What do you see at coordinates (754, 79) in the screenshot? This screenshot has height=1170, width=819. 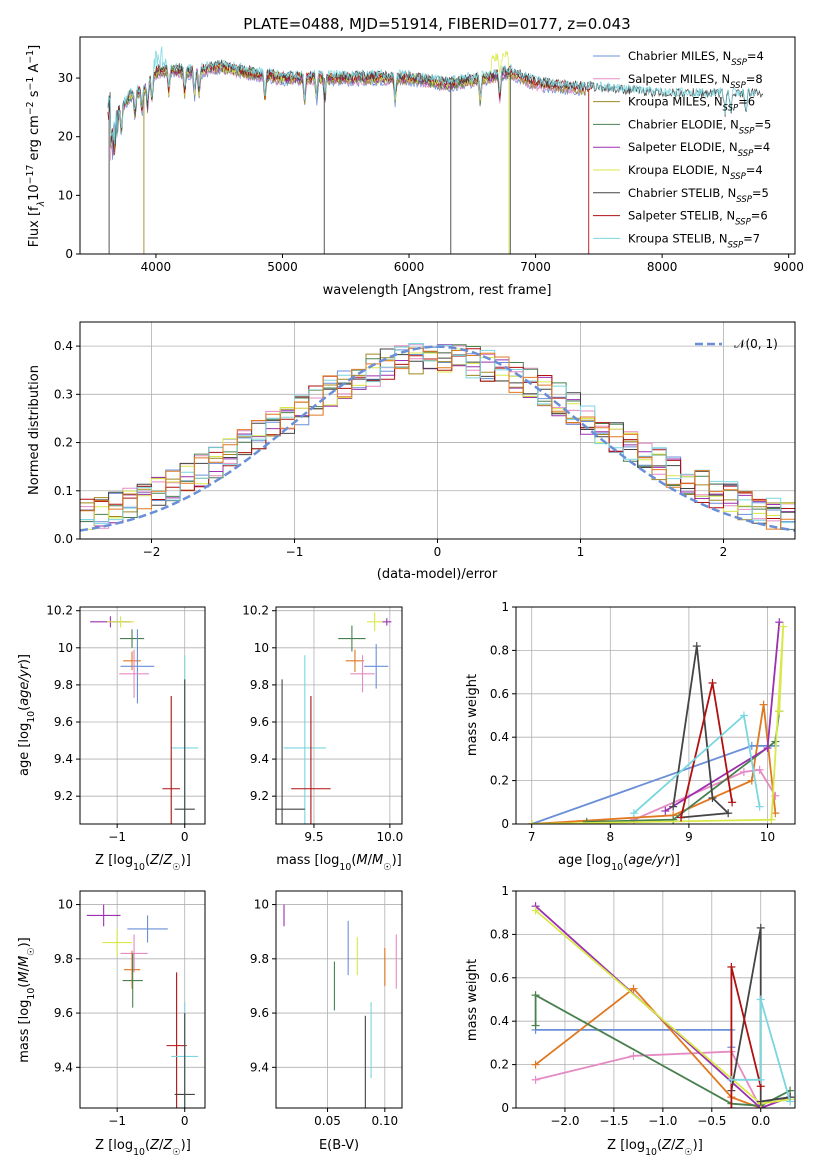 I see `legend-label-end: =8` at bounding box center [754, 79].